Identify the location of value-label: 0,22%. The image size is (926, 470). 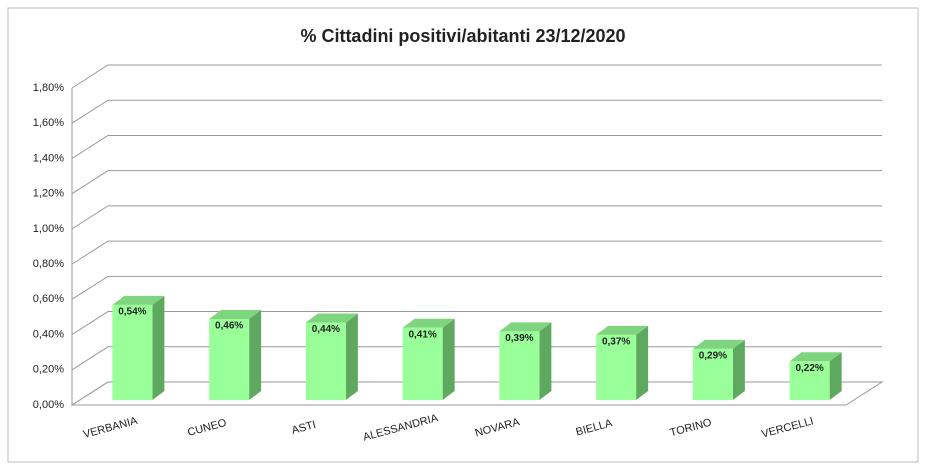
(809, 368).